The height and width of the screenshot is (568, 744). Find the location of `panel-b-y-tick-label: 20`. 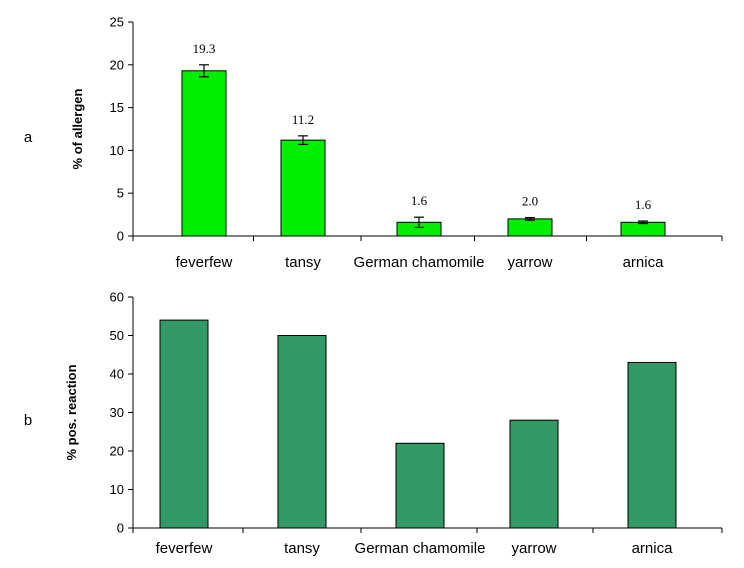

panel-b-y-tick-label: 20 is located at coordinates (117, 451).